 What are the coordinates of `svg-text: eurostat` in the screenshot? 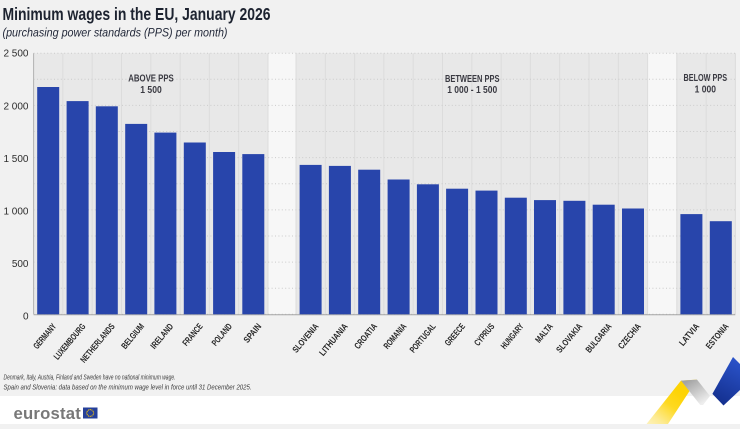 It's located at (48, 413).